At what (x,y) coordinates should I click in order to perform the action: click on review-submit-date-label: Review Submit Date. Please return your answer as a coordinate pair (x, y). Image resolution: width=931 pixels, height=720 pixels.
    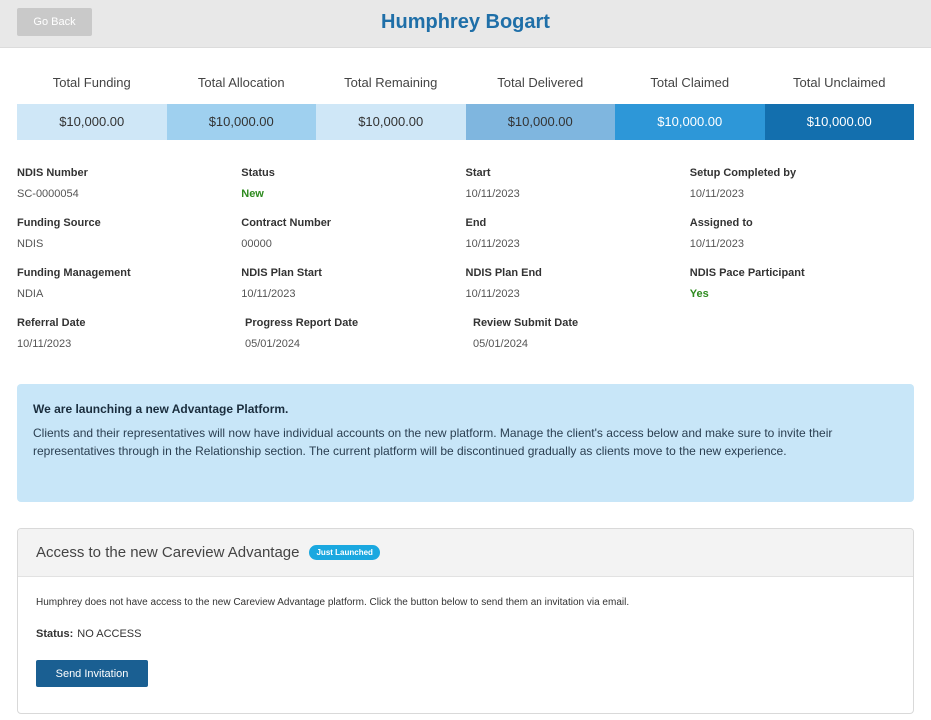
    Looking at the image, I should click on (526, 323).